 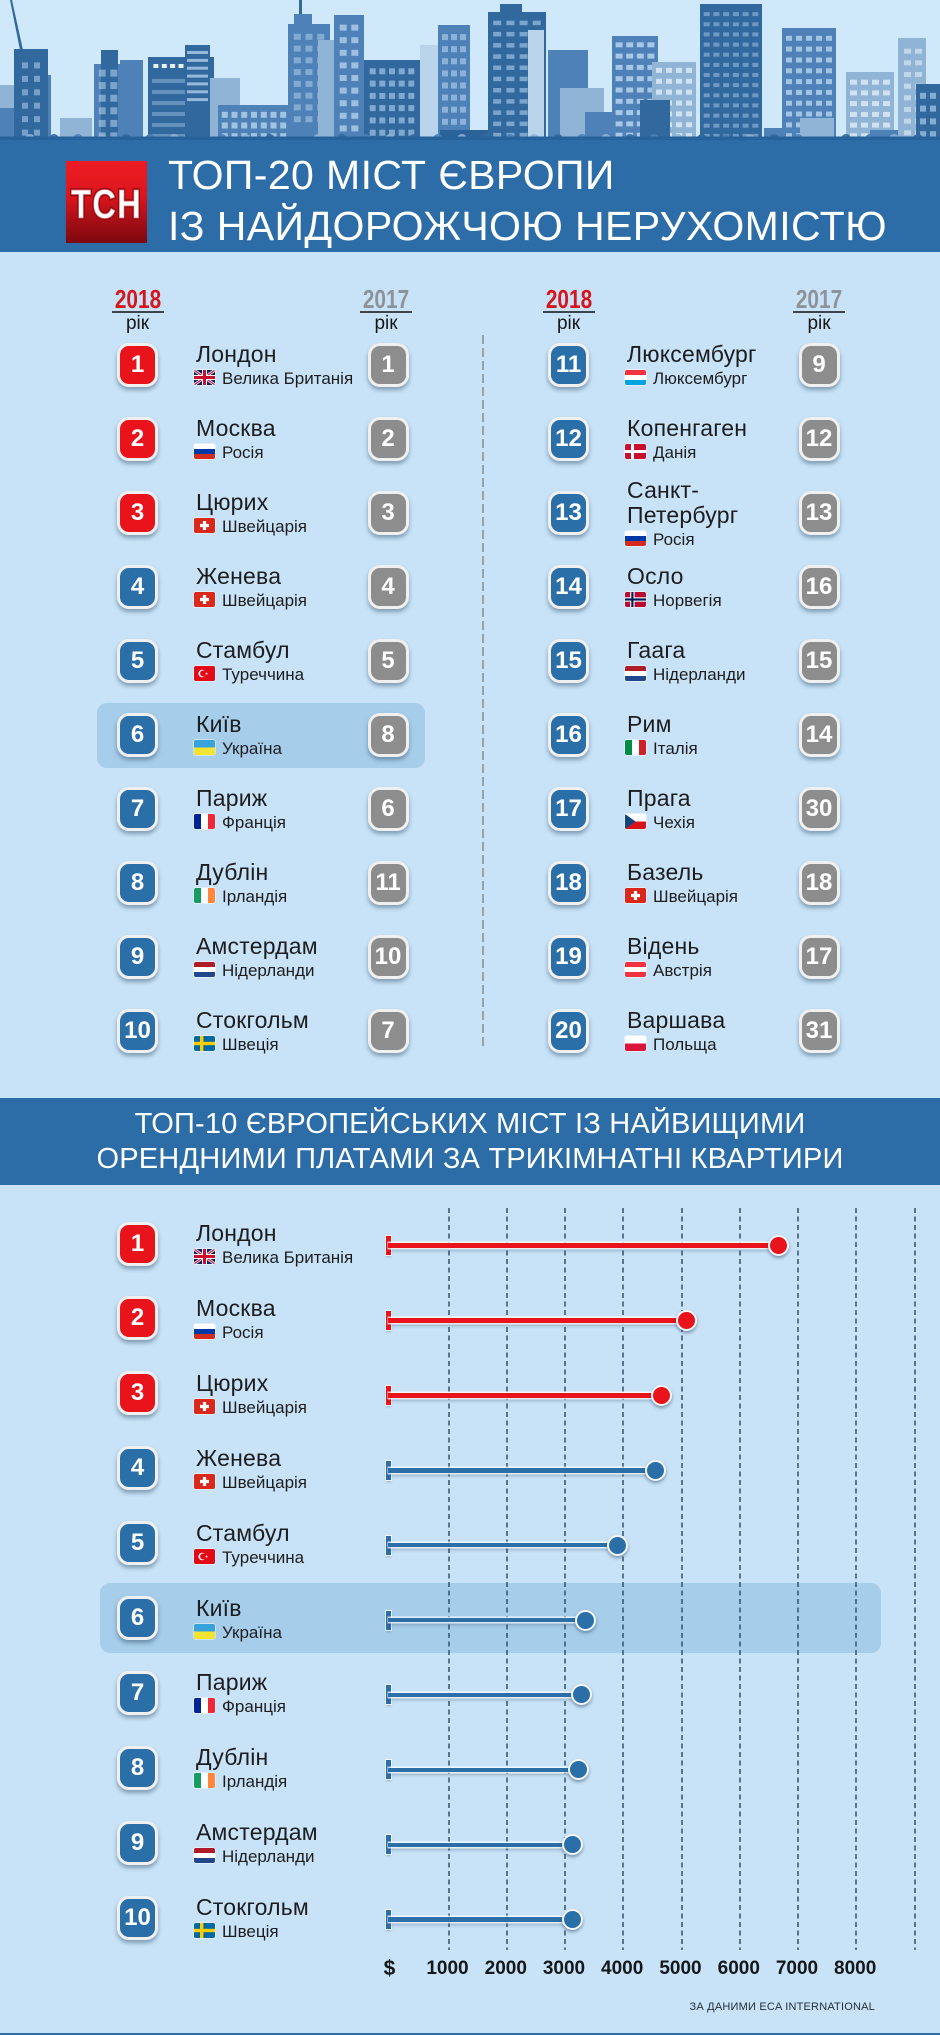 I want to click on svg-text: ТСН, so click(x=106, y=203).